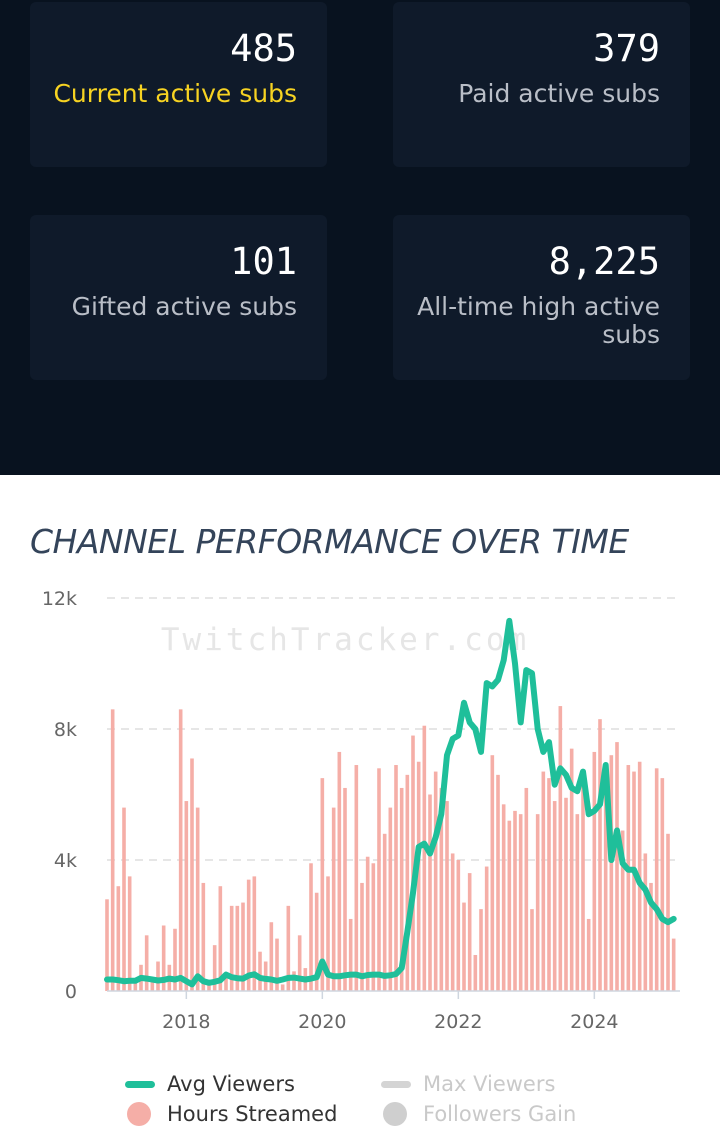  What do you see at coordinates (59, 599) in the screenshot?
I see `y-tick-label: 12k` at bounding box center [59, 599].